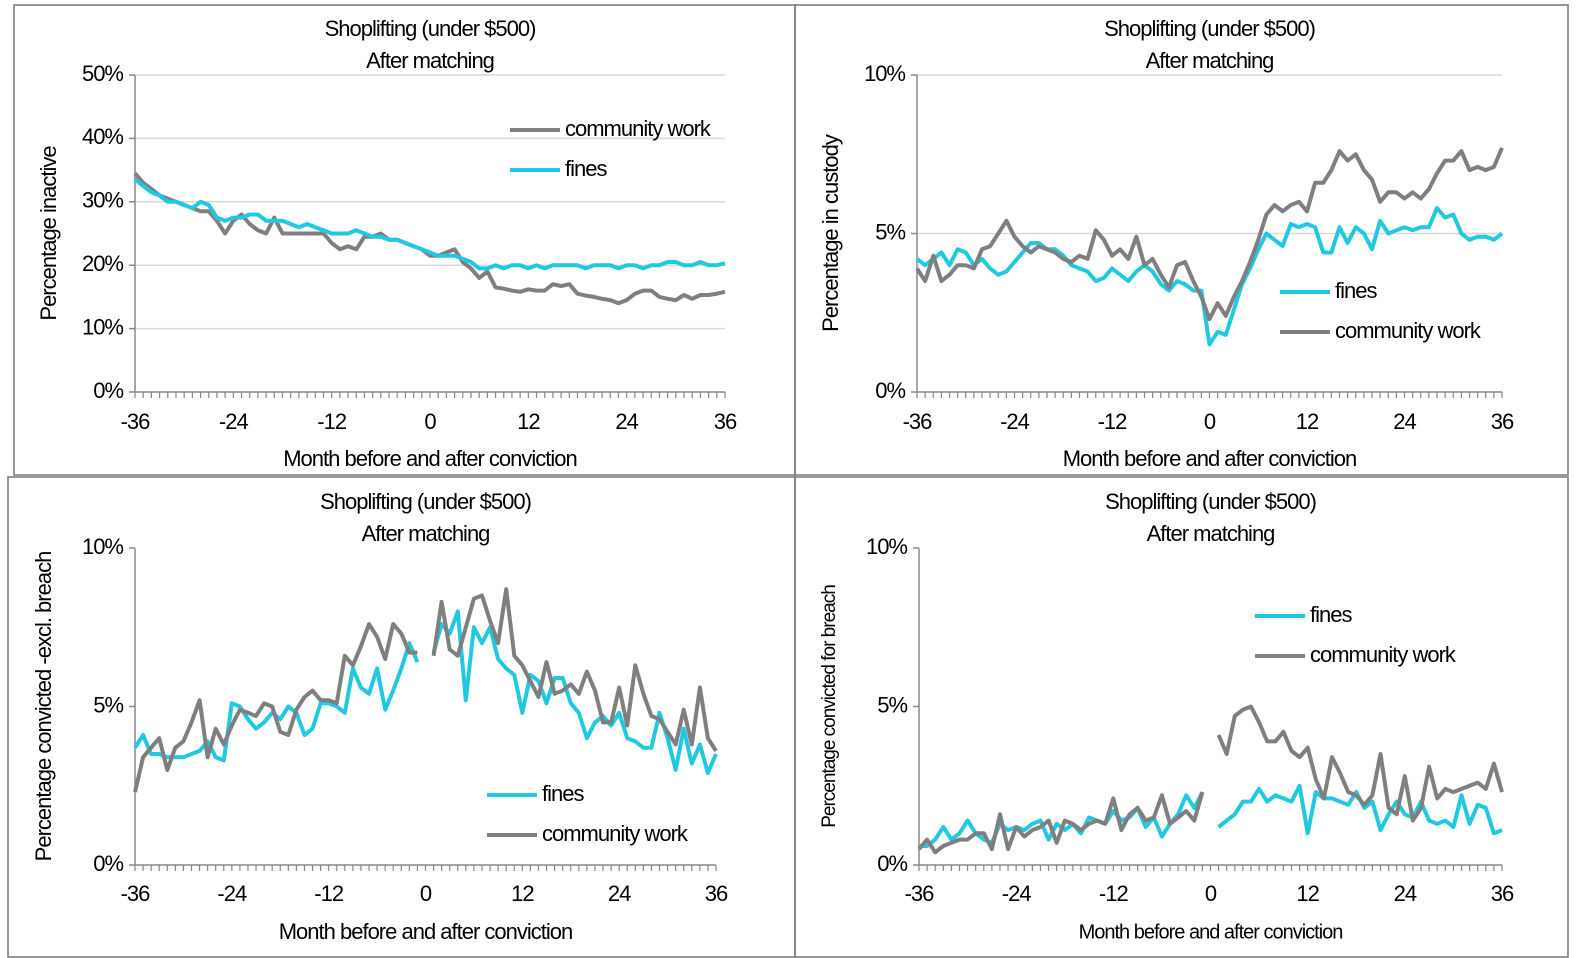 The width and height of the screenshot is (1583, 958). What do you see at coordinates (102, 263) in the screenshot?
I see `y-tick-label: 20%` at bounding box center [102, 263].